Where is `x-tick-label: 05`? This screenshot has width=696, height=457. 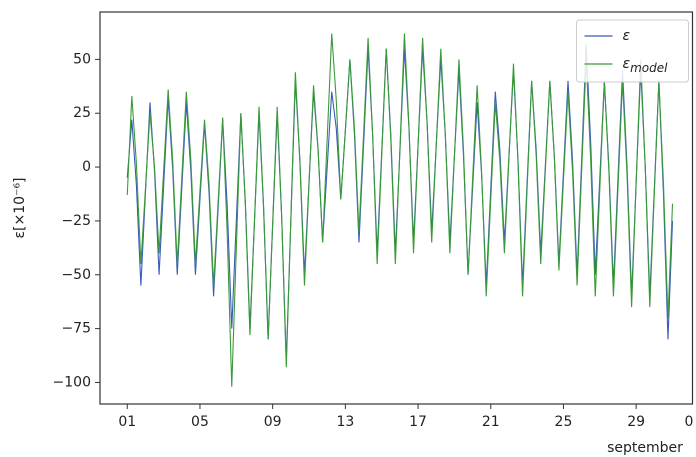
x-tick-label: 05 is located at coordinates (200, 422).